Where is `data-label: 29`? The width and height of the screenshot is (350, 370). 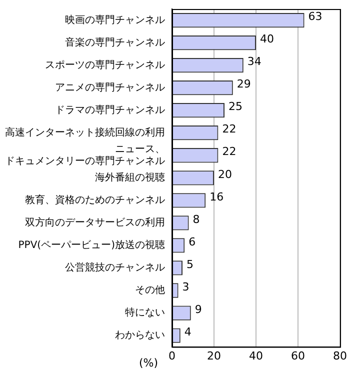 data-label: 29 is located at coordinates (243, 84).